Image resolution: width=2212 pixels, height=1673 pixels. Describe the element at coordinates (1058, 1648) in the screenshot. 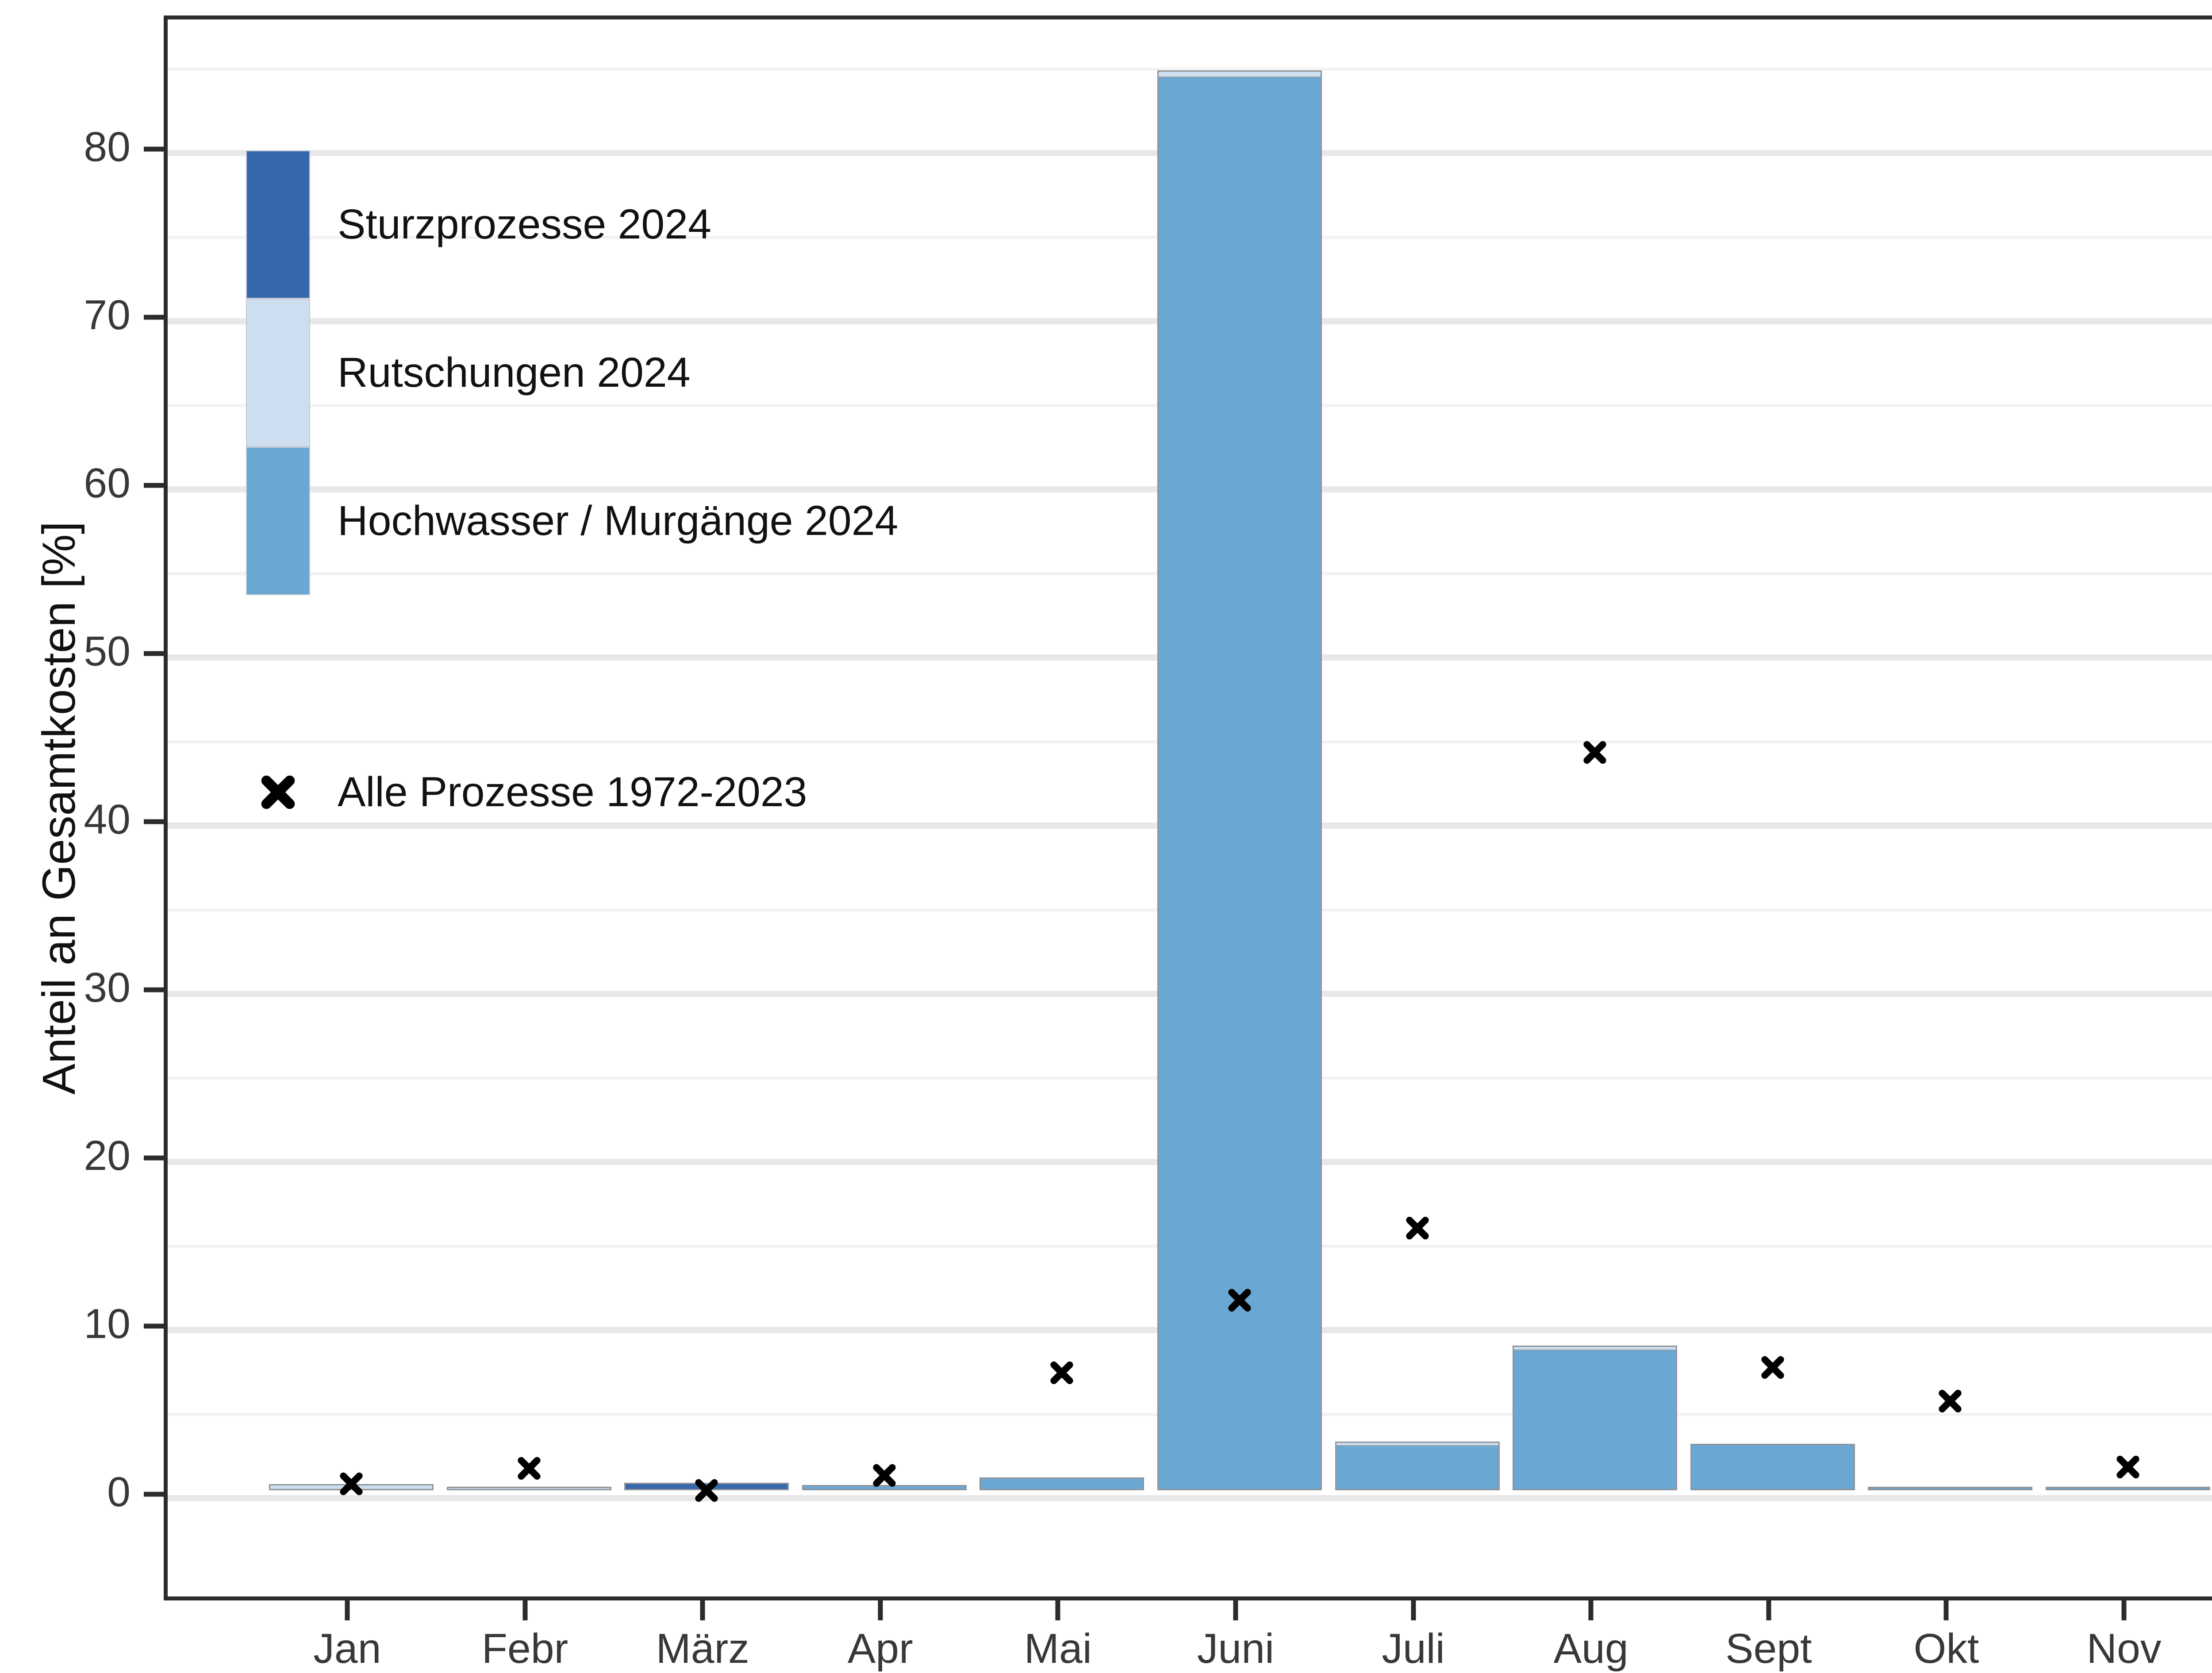

I see `x-axis-tick-label: Mai` at that location.